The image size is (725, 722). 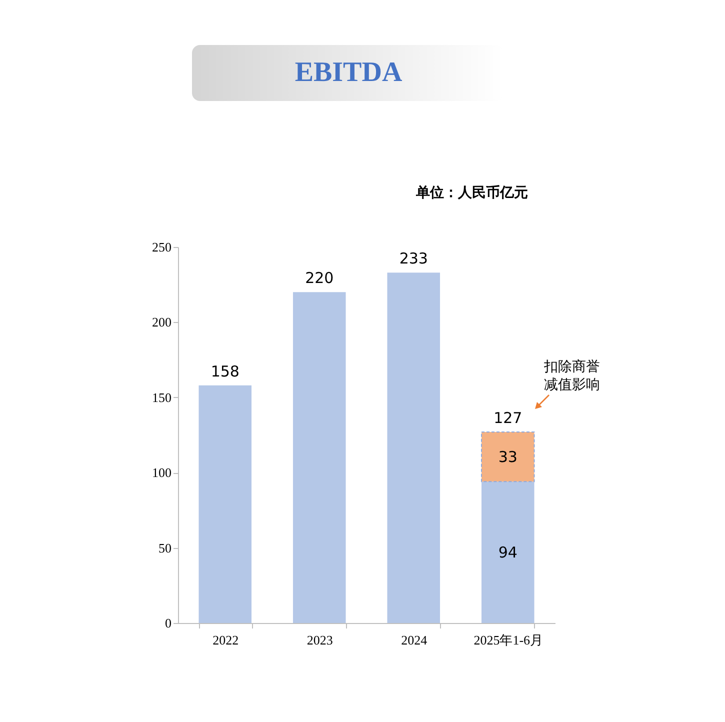 What do you see at coordinates (165, 548) in the screenshot?
I see `y-tick-label: 50` at bounding box center [165, 548].